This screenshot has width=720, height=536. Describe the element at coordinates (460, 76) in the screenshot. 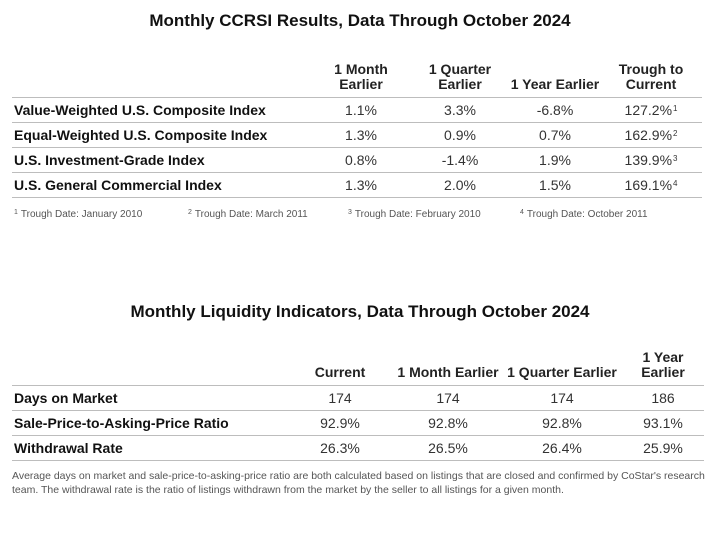

I see `ccrsi-header-1-quarter: 1 Quarter Earlier` at that location.